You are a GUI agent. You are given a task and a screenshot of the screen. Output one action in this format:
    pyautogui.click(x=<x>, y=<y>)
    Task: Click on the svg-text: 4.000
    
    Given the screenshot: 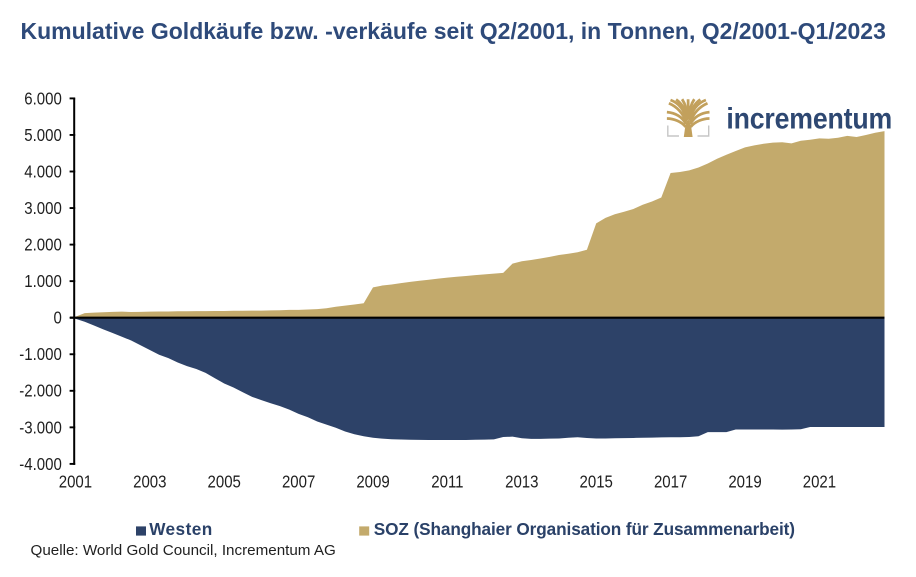 What is the action you would take?
    pyautogui.click(x=43, y=171)
    